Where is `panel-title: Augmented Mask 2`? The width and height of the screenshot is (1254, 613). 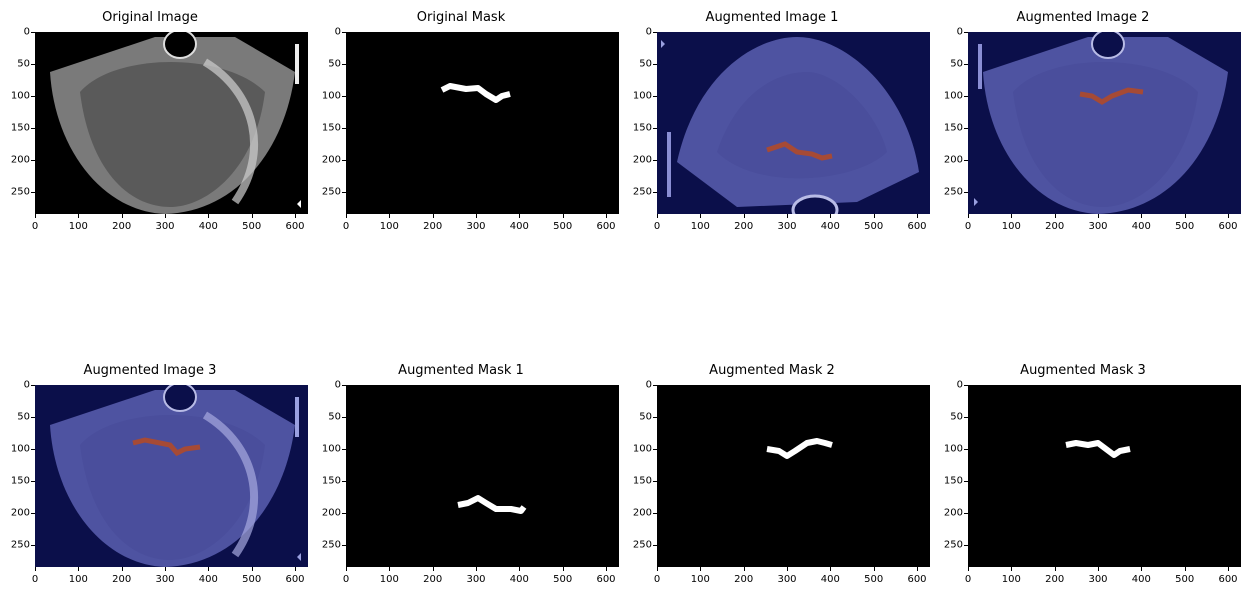 panel-title: Augmented Mask 2 is located at coordinates (772, 370).